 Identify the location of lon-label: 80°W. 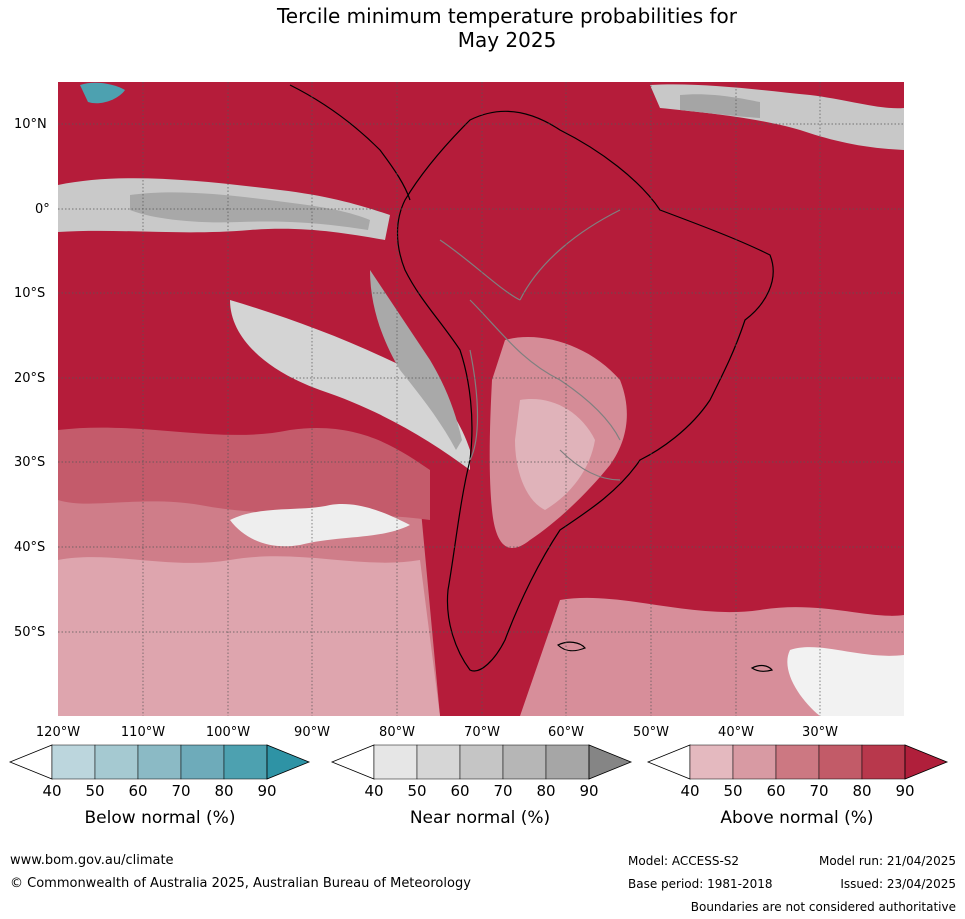
(397, 732).